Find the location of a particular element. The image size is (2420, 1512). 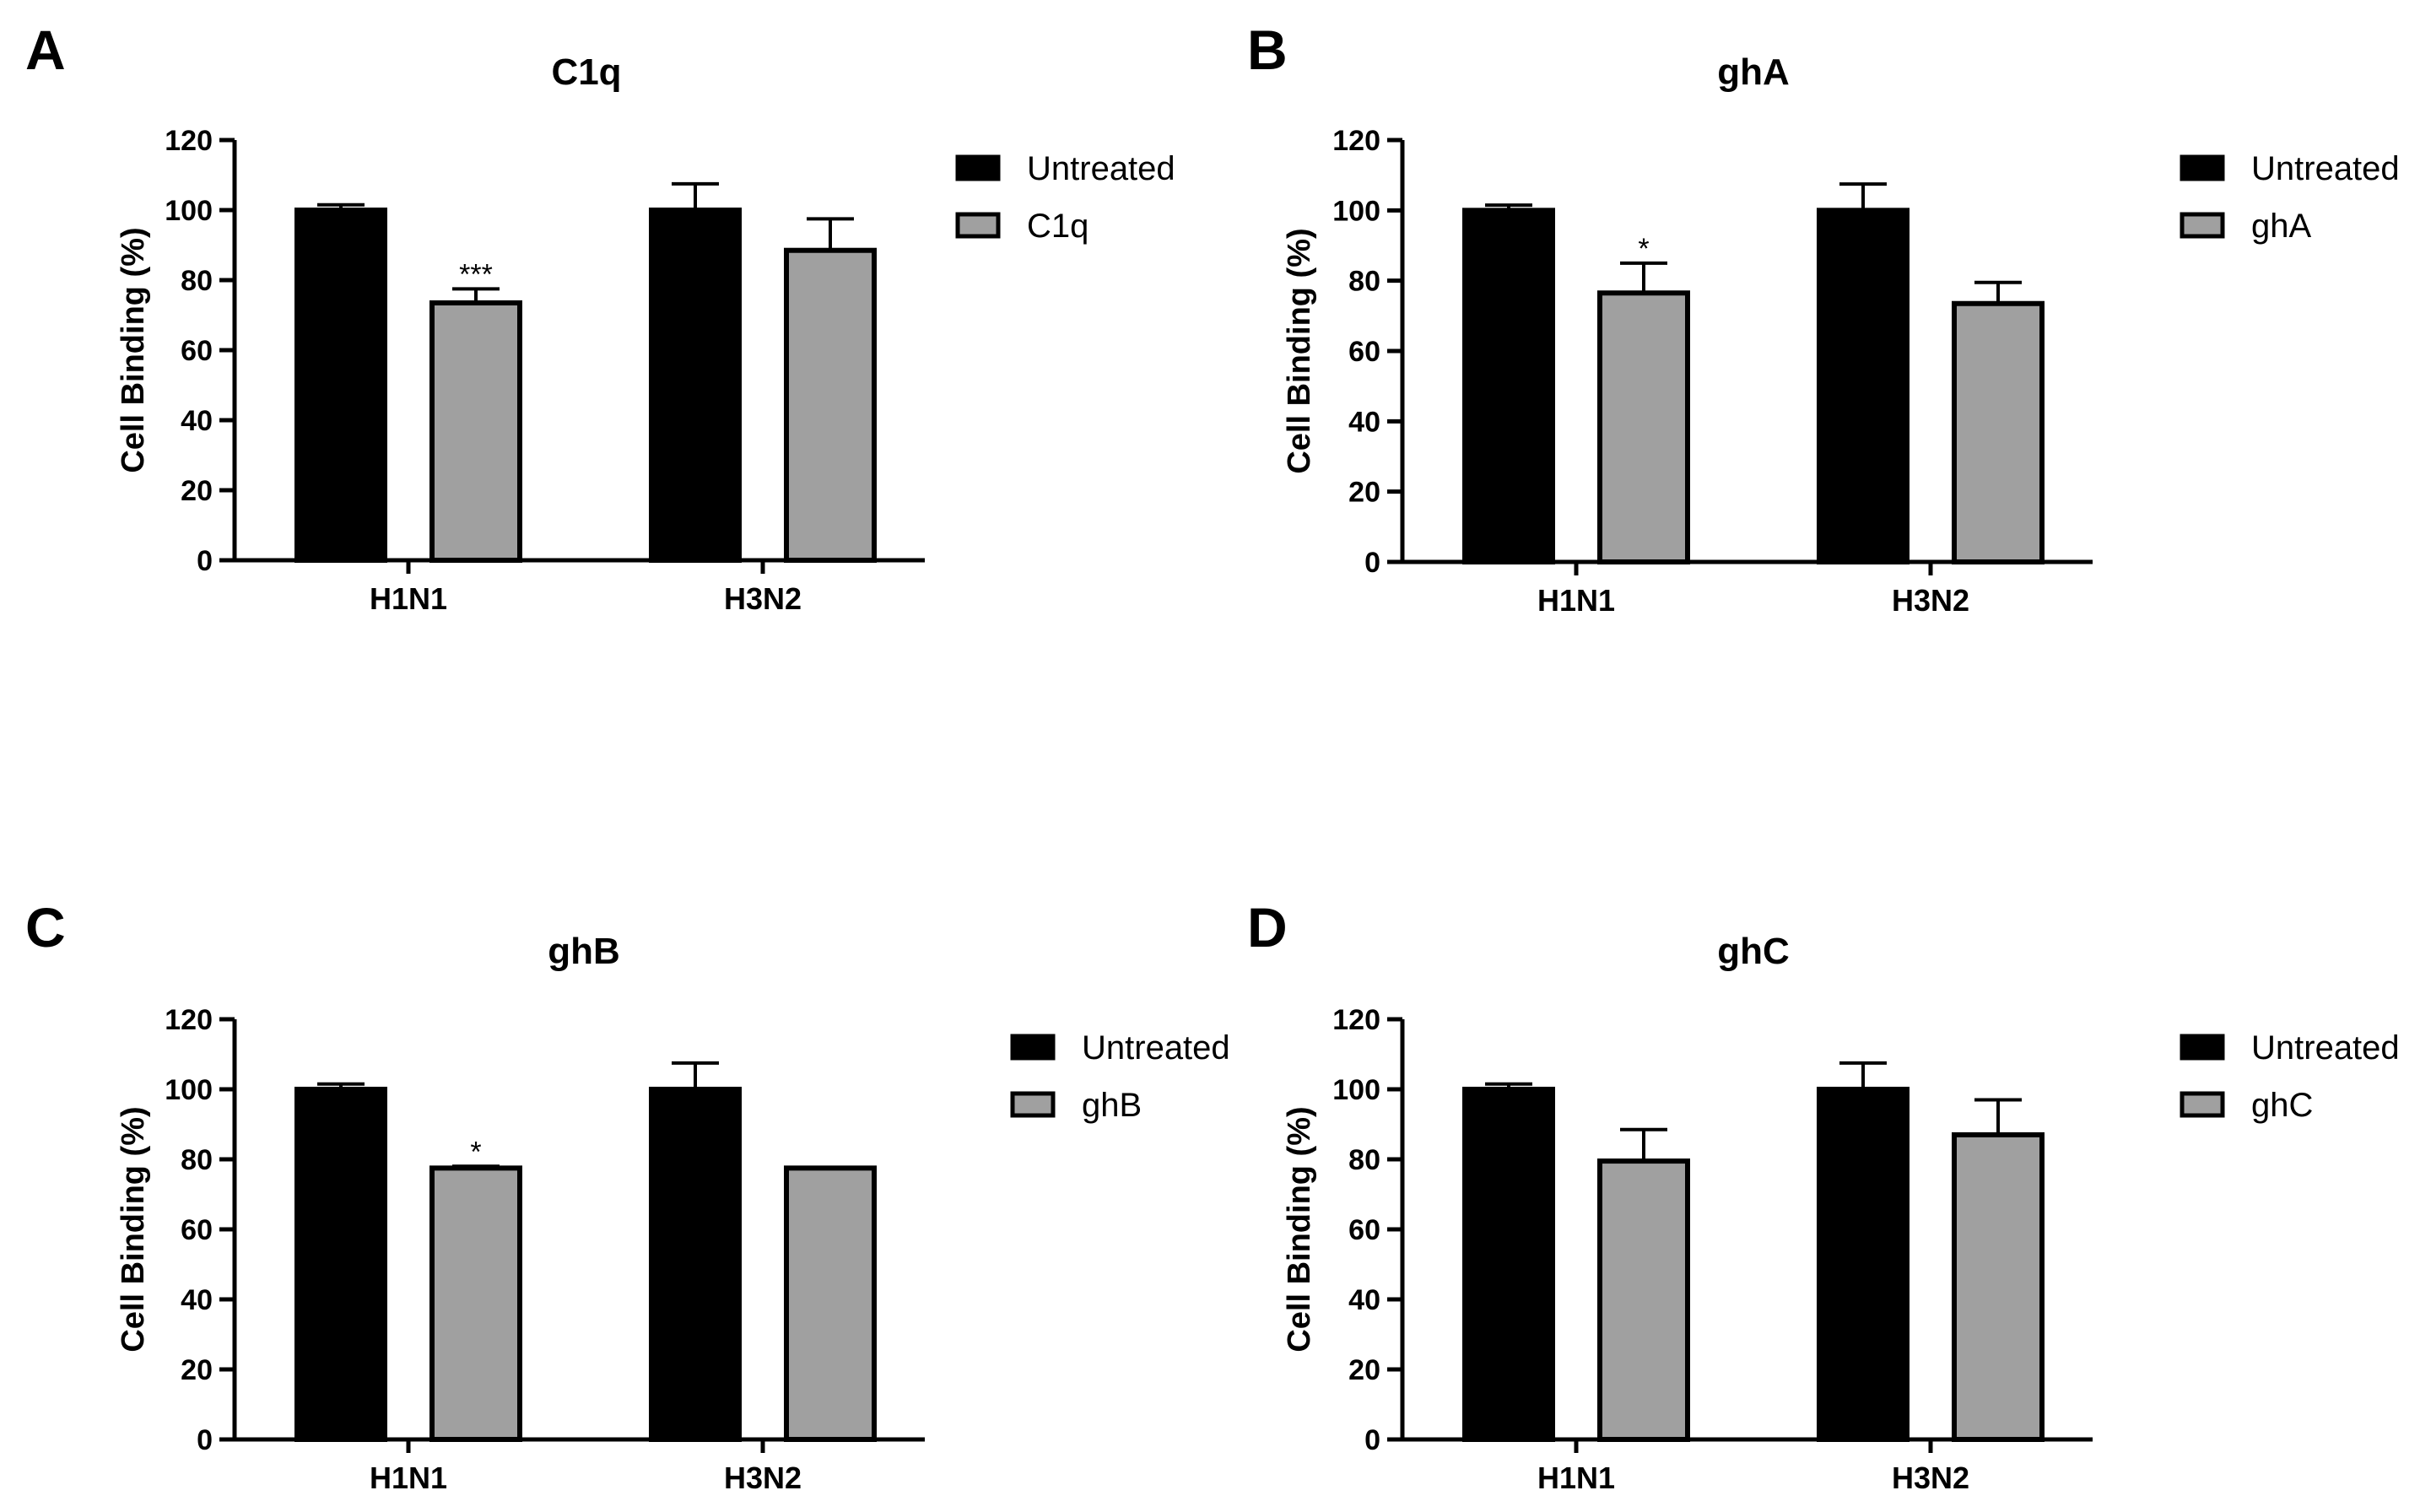

bar-c1q-h3n2 is located at coordinates (830, 405).